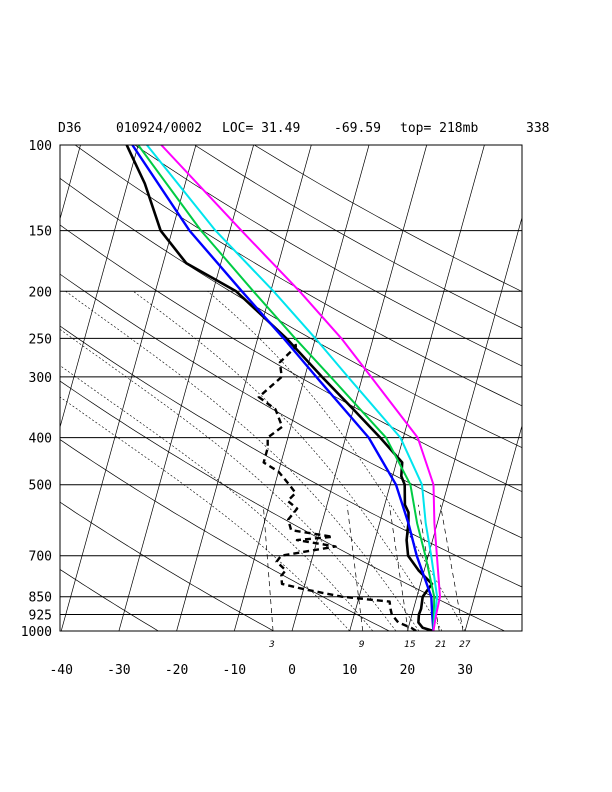 This screenshot has height=792, width=612. Describe the element at coordinates (40, 557) in the screenshot. I see `pressure-tick-label: 700` at that location.